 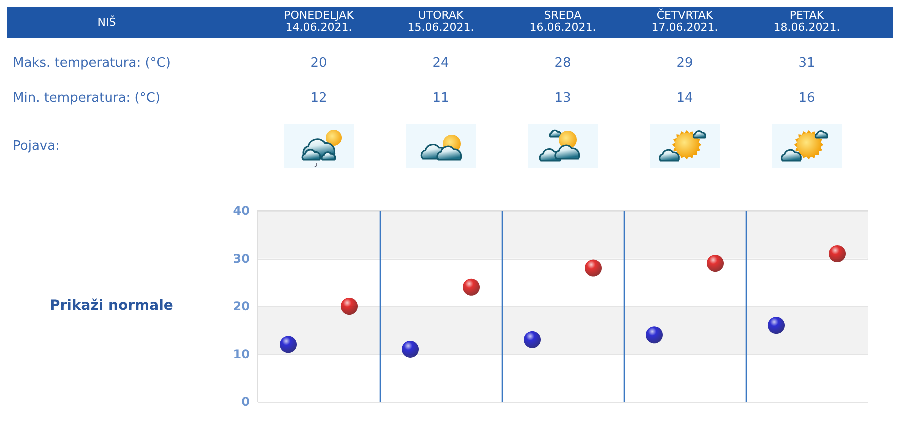 What do you see at coordinates (241, 354) in the screenshot?
I see `y-tick-label: 10` at bounding box center [241, 354].